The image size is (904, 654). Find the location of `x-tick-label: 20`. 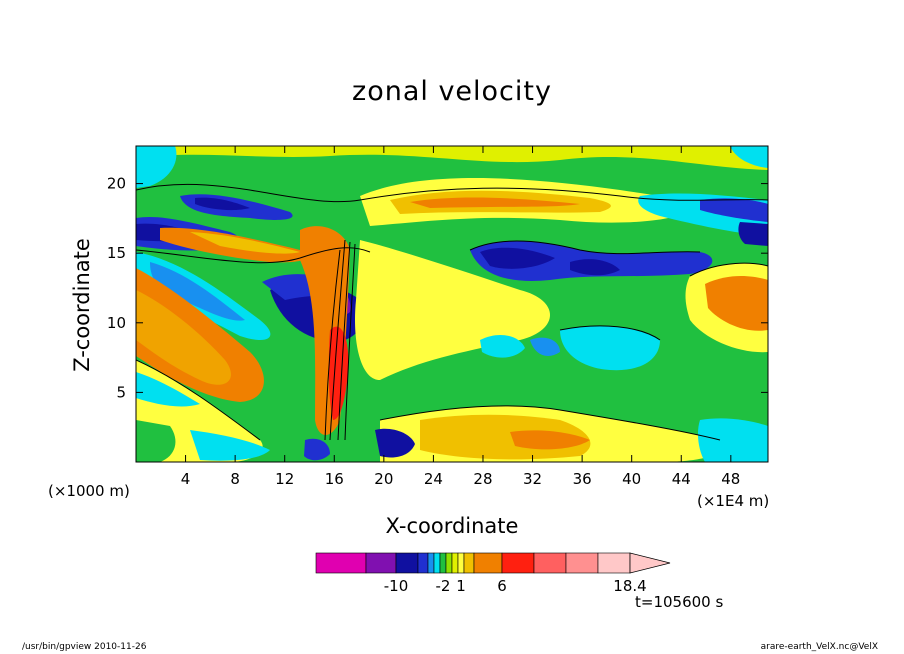

x-tick-label: 20 is located at coordinates (383, 479).